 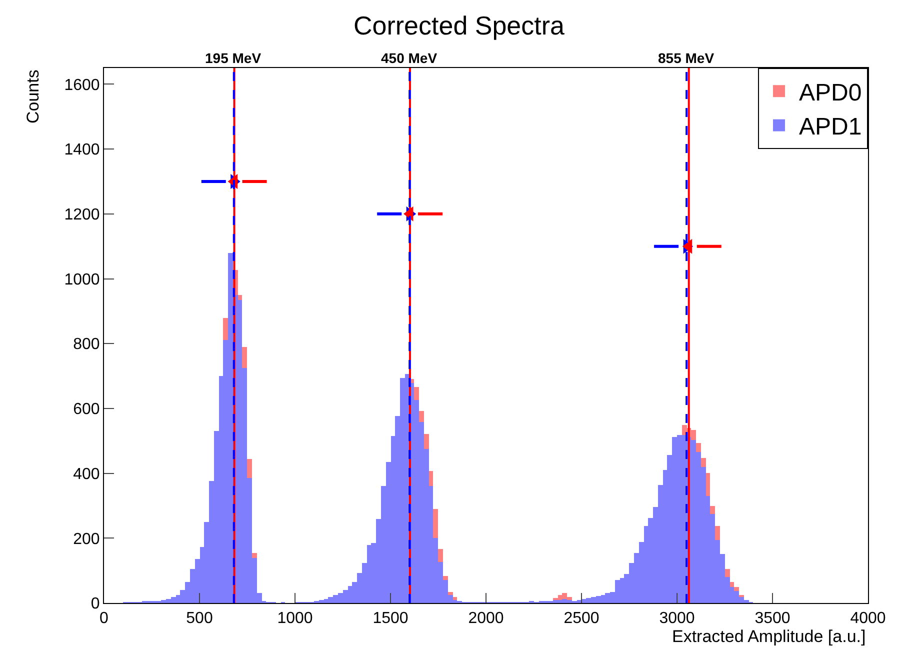 I want to click on y-tick-label: 600, so click(x=86, y=409).